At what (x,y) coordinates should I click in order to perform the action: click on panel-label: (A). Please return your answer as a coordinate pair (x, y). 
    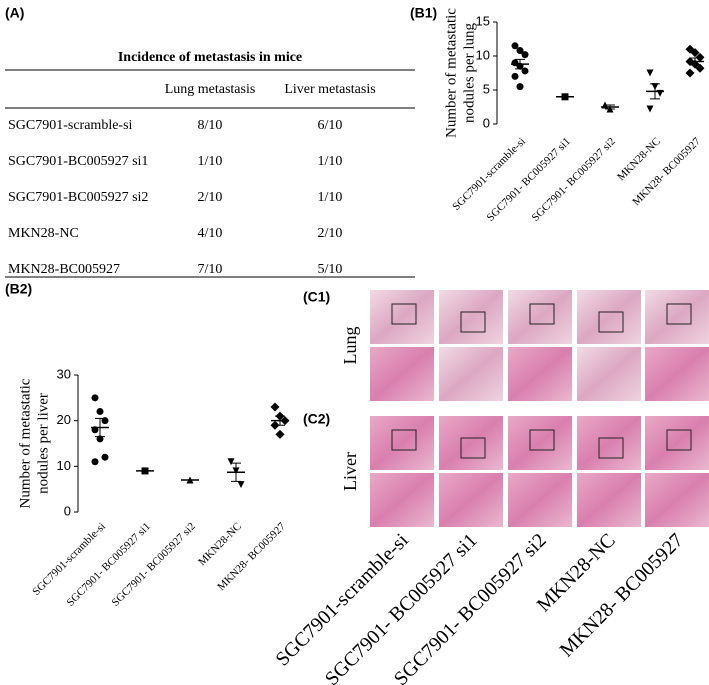
    Looking at the image, I should click on (14, 13).